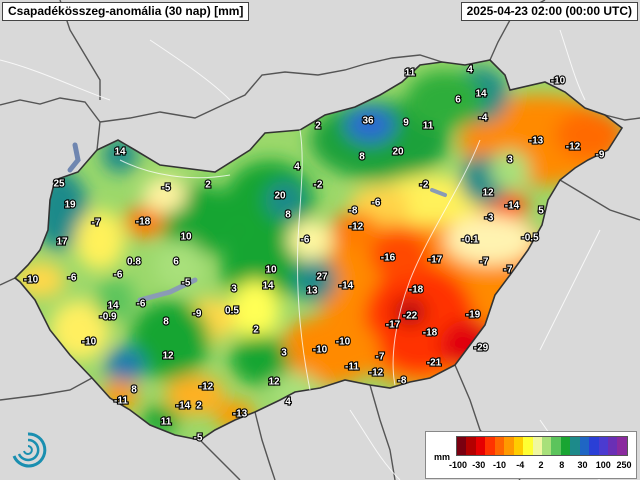  Describe the element at coordinates (434, 363) in the screenshot. I see `value-label: -21` at that location.